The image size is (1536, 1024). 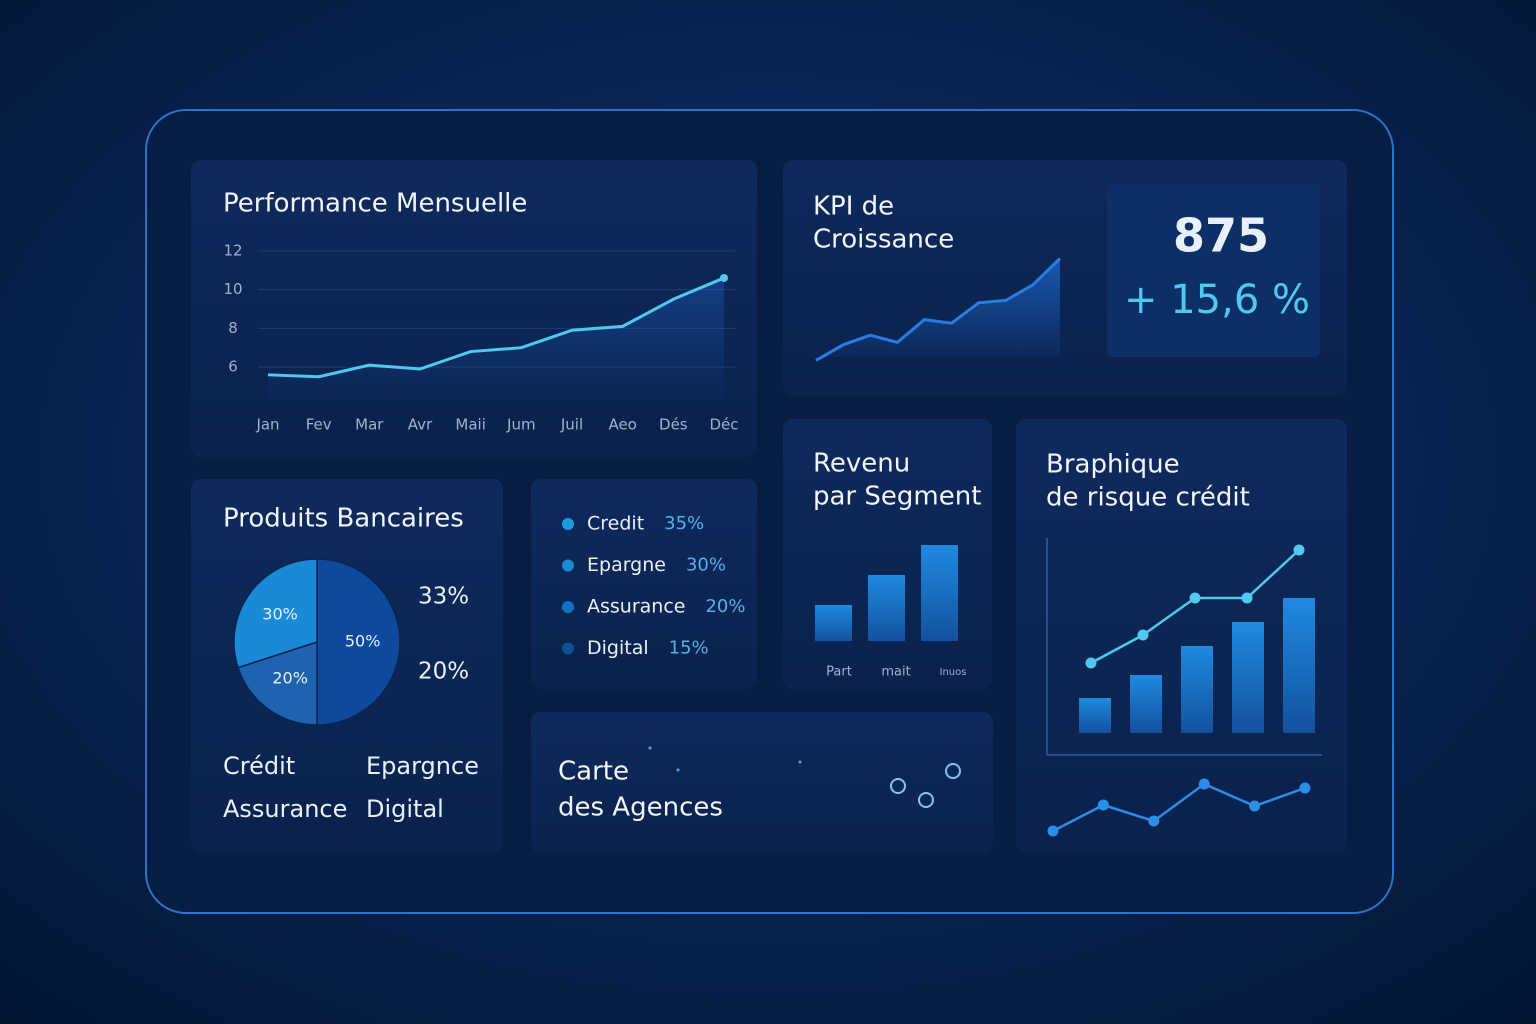 What do you see at coordinates (622, 425) in the screenshot?
I see `x-tick-label: Aeo` at bounding box center [622, 425].